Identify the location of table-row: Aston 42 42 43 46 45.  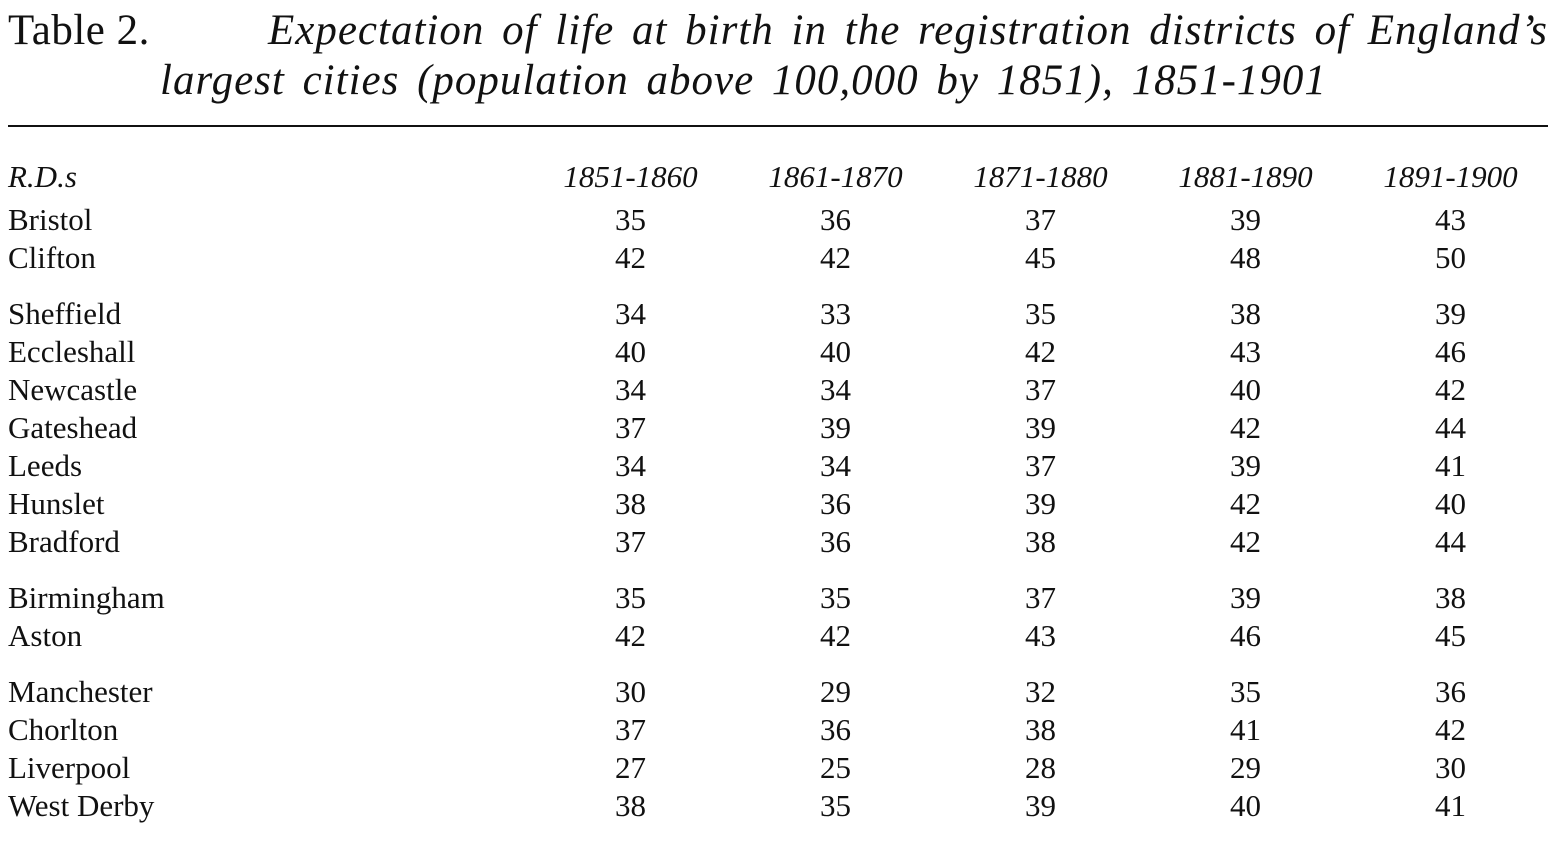
(780, 636).